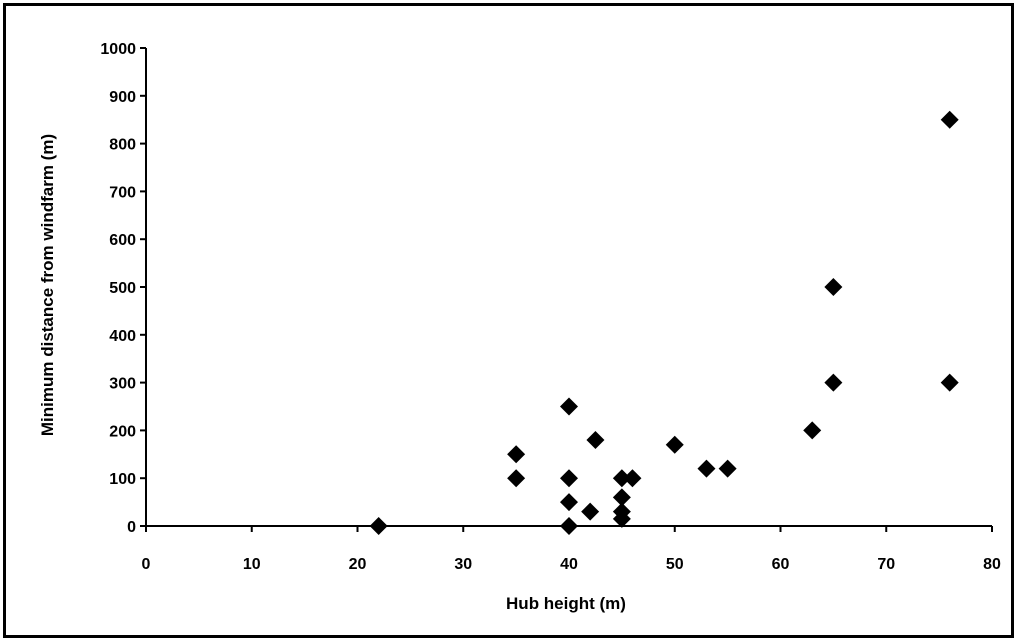  I want to click on x-tick-label: 20, so click(358, 564).